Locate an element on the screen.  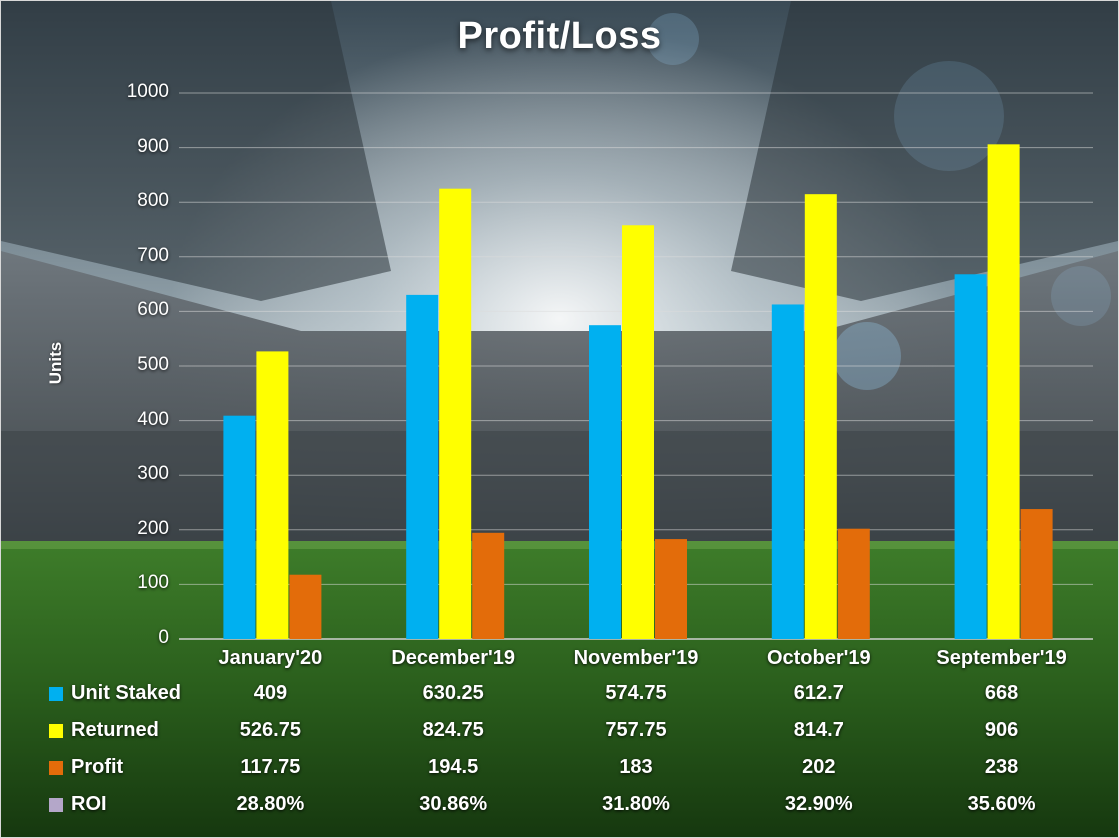
table-cell: 574.75 is located at coordinates (636, 693).